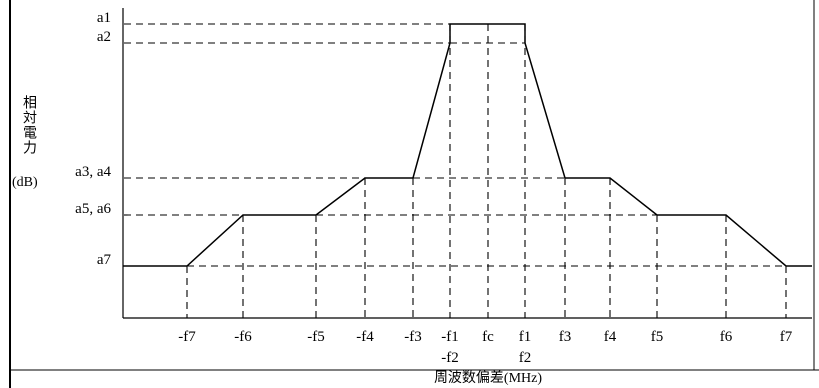 The image size is (819, 388). What do you see at coordinates (187, 337) in the screenshot?
I see `x-tick-label: -f7` at bounding box center [187, 337].